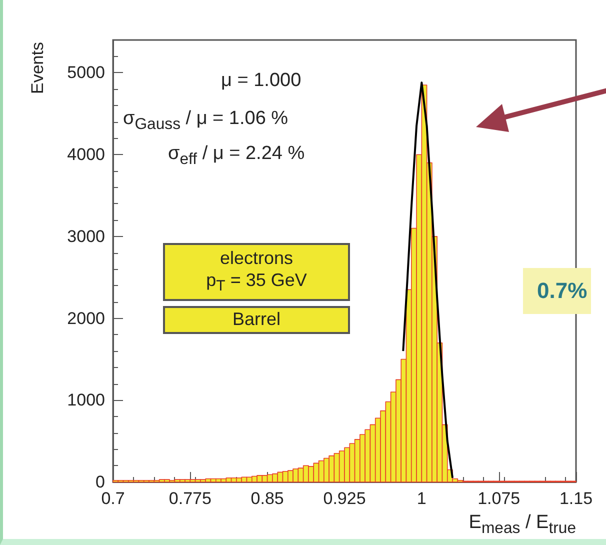  Describe the element at coordinates (100, 482) in the screenshot. I see `y-tick-label: 0` at that location.